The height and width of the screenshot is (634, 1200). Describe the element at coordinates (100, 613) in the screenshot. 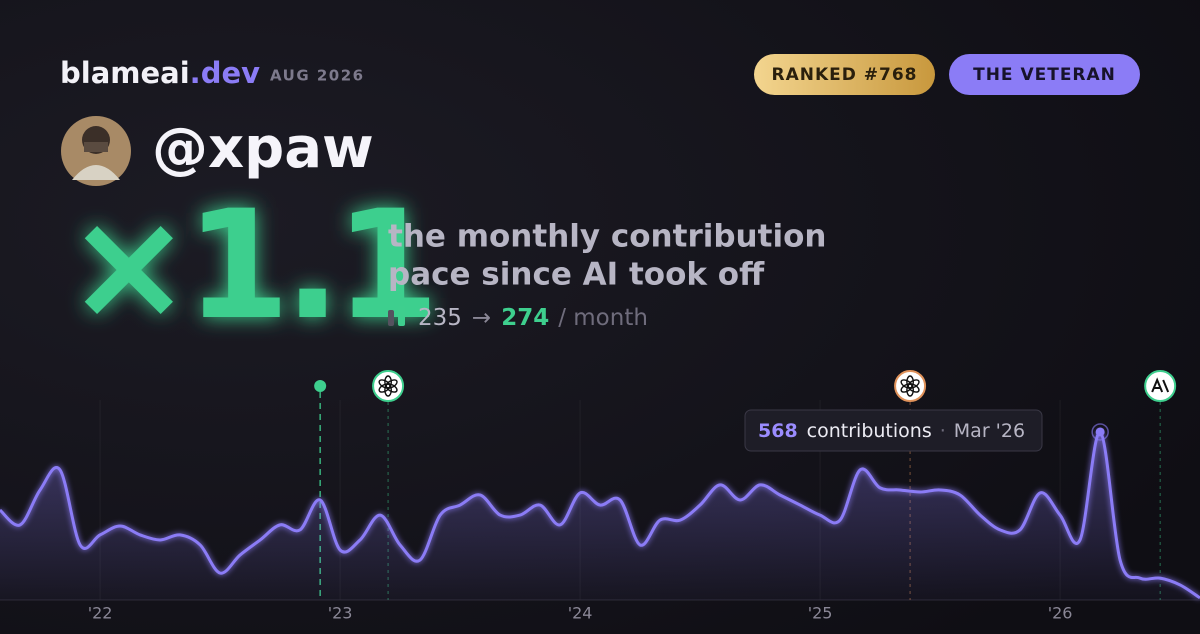

I see `x-tick-label: '22` at that location.